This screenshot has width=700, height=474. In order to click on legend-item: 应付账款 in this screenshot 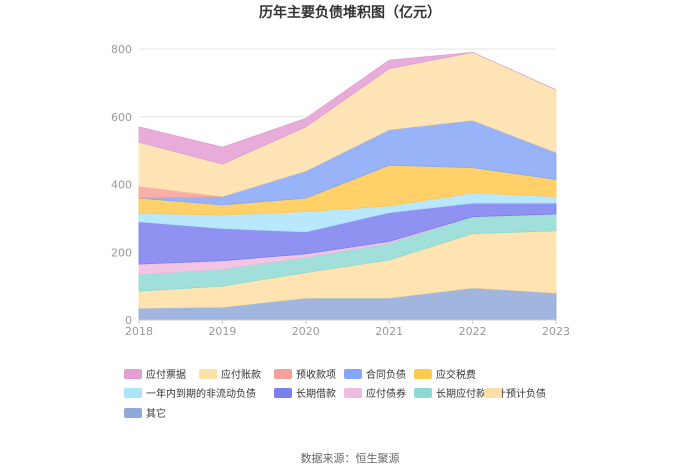, I will do `click(230, 374)`.